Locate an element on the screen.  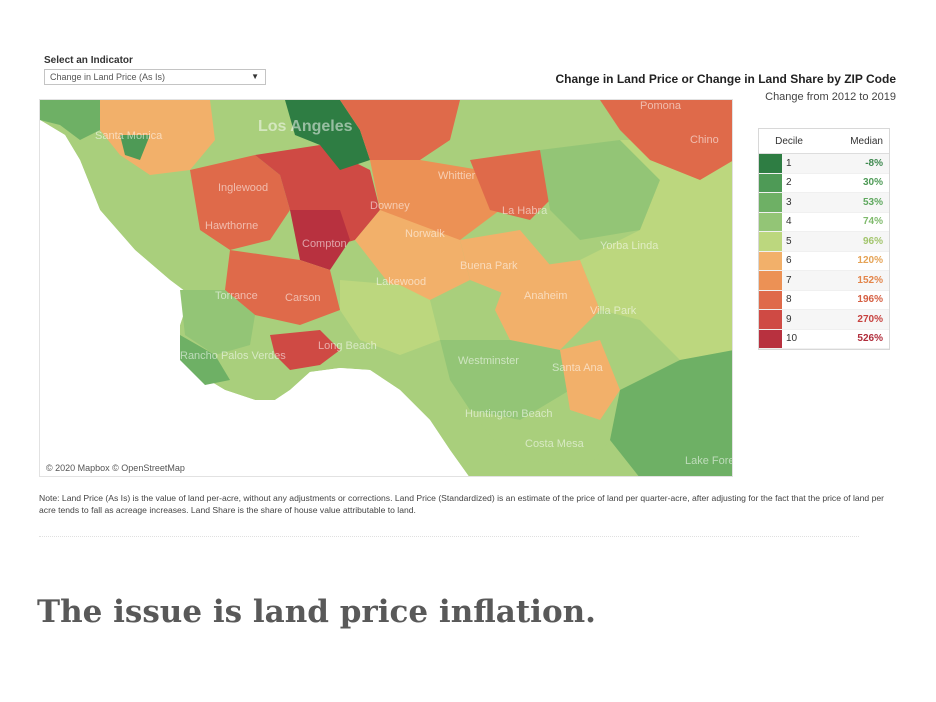
median-value: -8% is located at coordinates (874, 163).